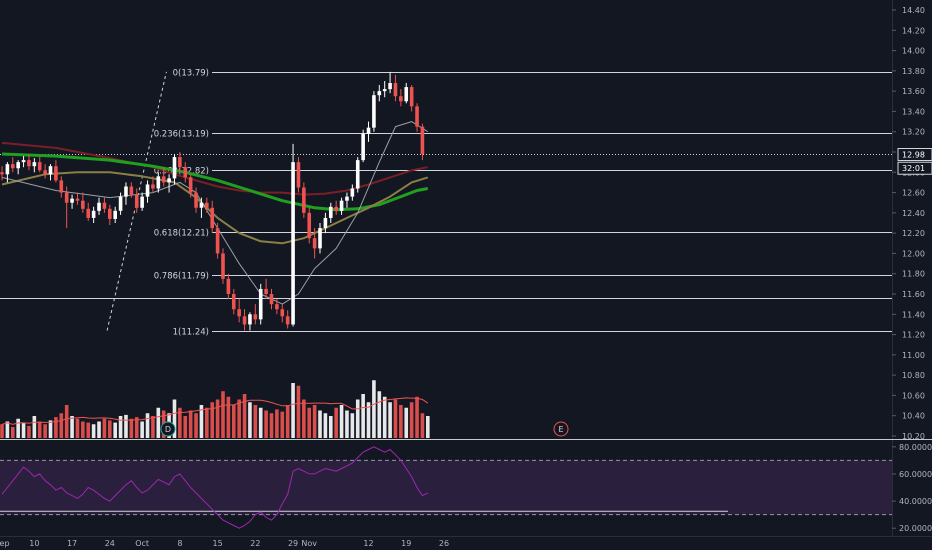 Image resolution: width=932 pixels, height=550 pixels. What do you see at coordinates (913, 355) in the screenshot?
I see `price-axis-label: 11.00` at bounding box center [913, 355].